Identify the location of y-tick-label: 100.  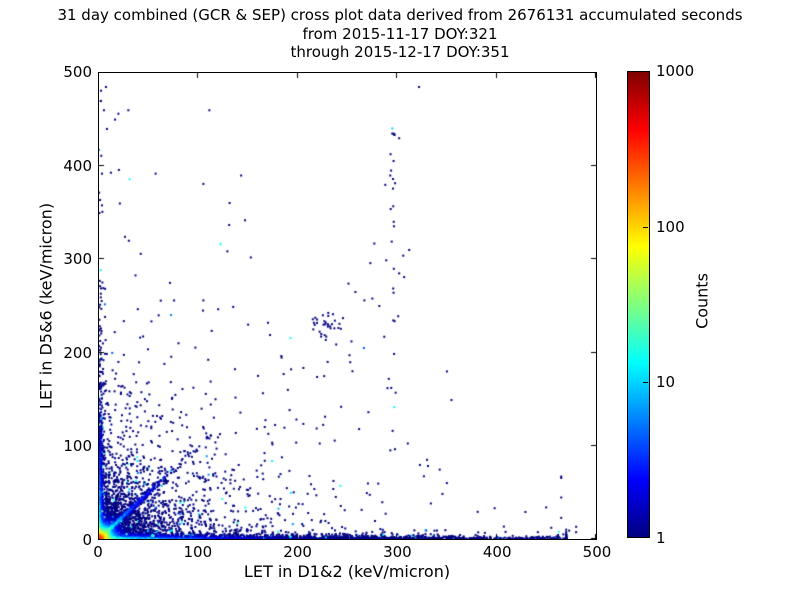
(77, 446).